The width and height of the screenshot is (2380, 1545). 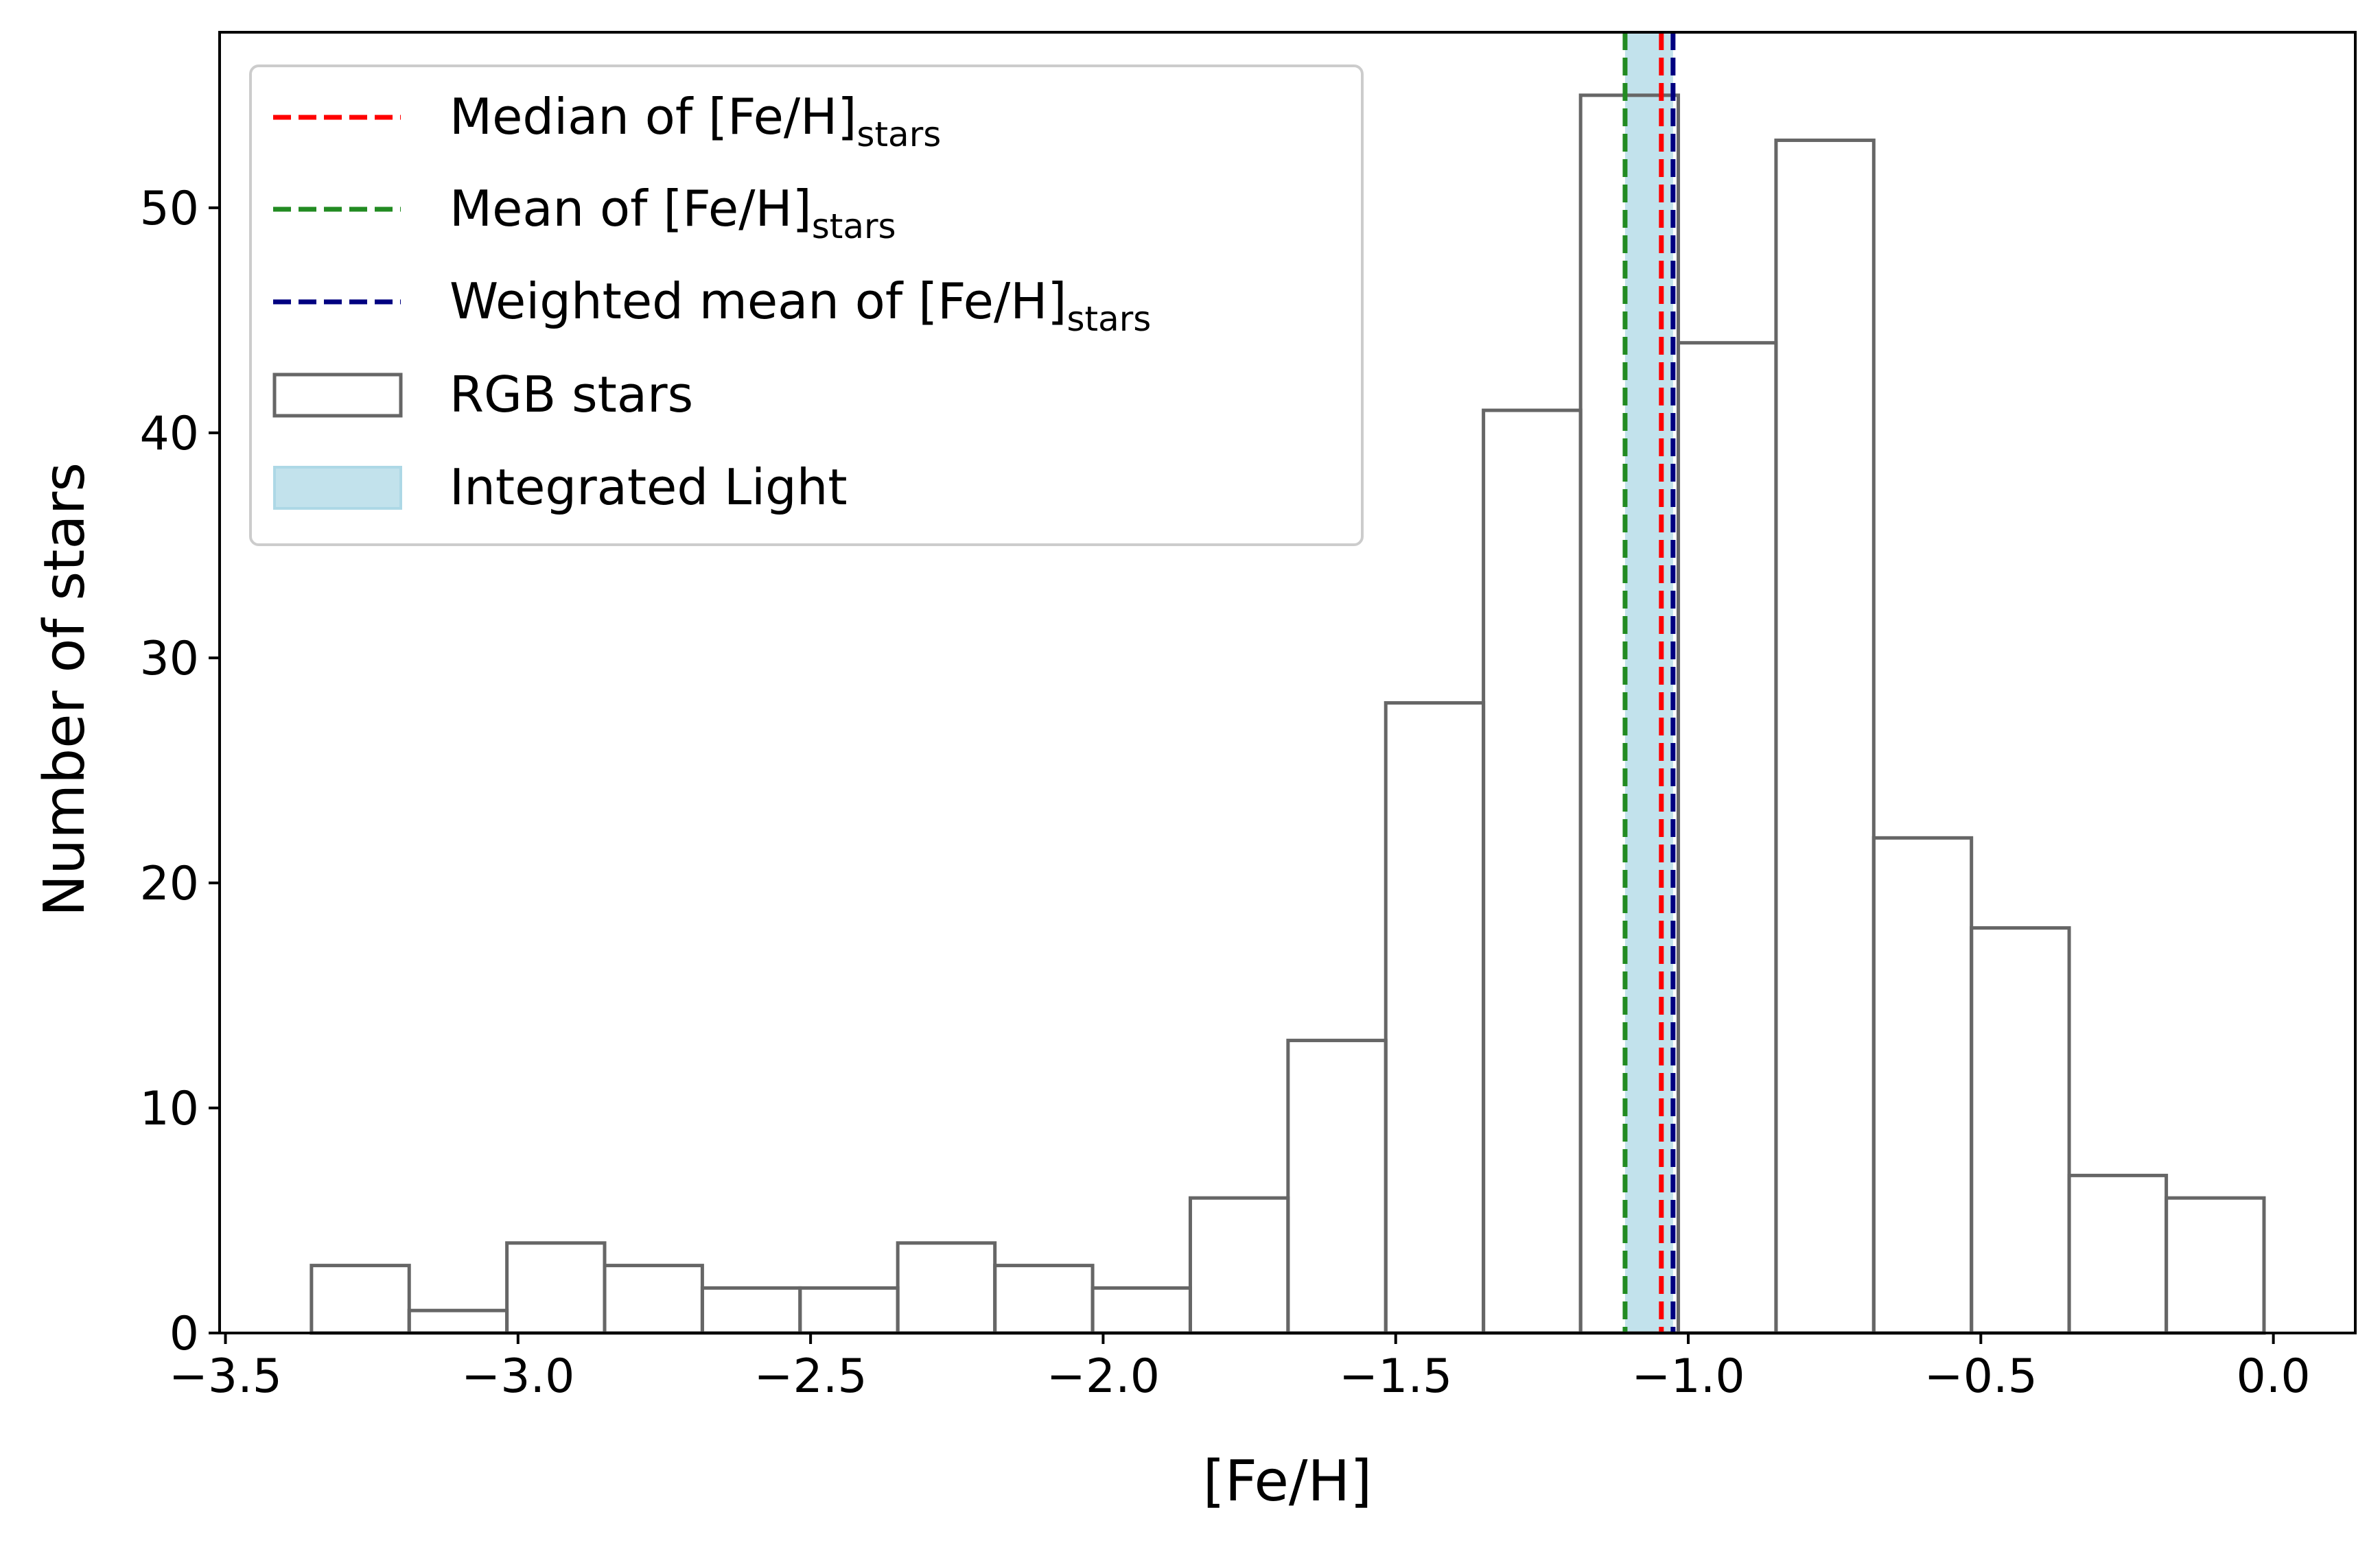 I want to click on legend-entry-rgb: RGB stars, so click(x=482, y=394).